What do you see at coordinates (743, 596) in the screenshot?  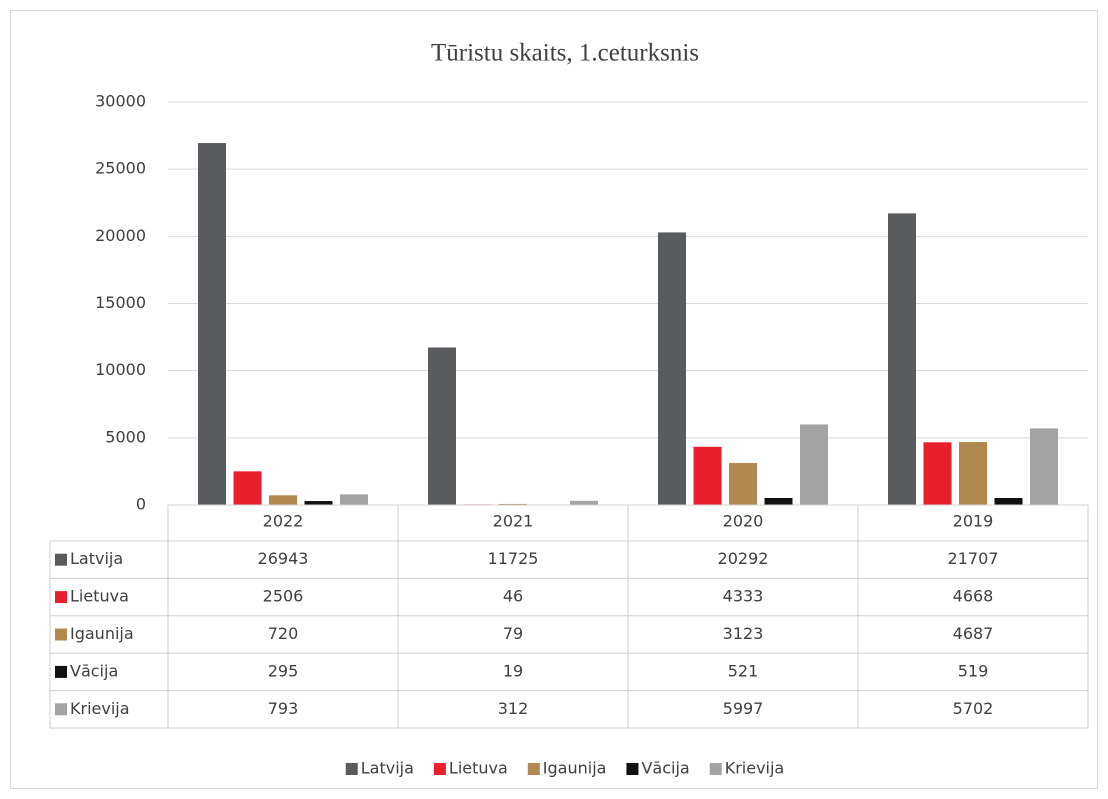 I see `table-cell: 4333` at bounding box center [743, 596].